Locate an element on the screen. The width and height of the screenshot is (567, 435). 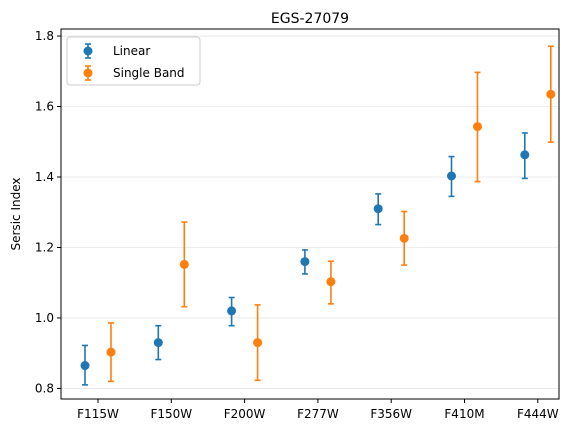
y-axis: 0.8 1.0 1.2 1.4 1.6 1.8 is located at coordinates (48, 212).